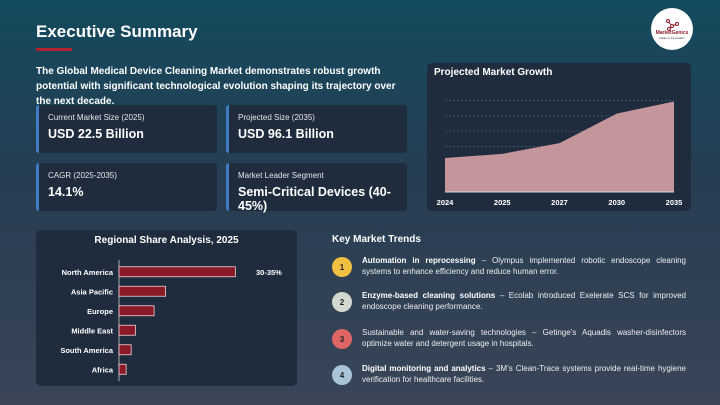  Describe the element at coordinates (446, 202) in the screenshot. I see `x-tick-label: 2024` at that location.